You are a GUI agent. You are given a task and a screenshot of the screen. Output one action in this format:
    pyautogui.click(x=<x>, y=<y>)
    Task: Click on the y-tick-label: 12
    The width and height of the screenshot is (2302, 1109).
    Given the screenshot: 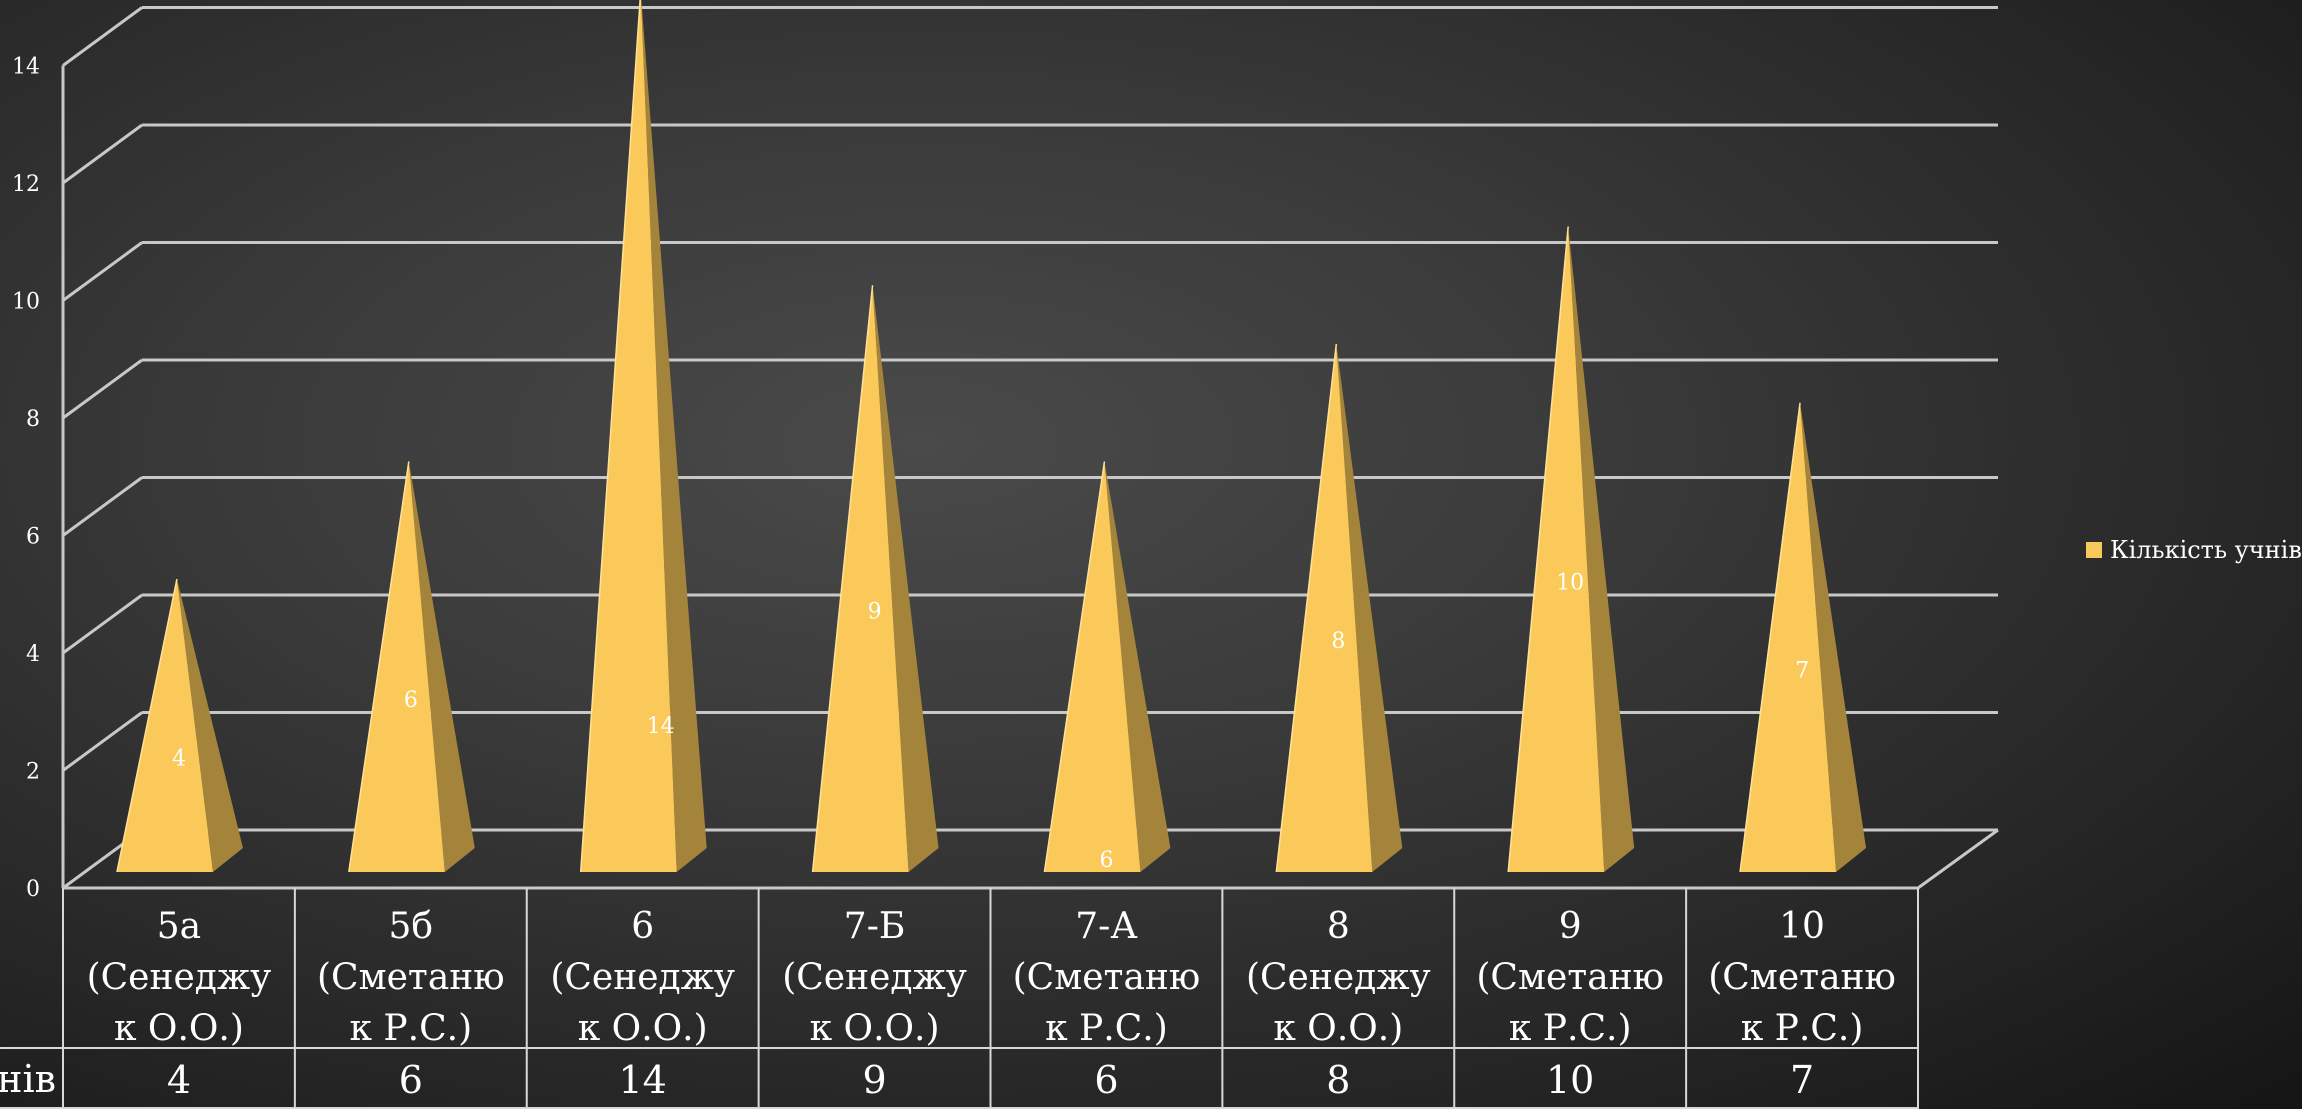 What is the action you would take?
    pyautogui.click(x=26, y=184)
    